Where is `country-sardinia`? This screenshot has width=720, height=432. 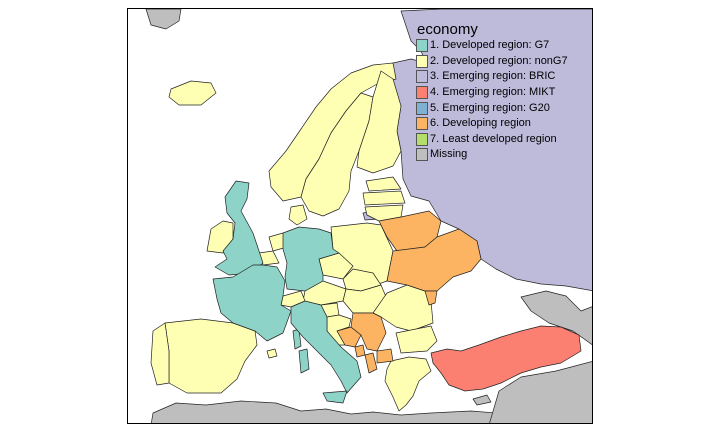 country-sardinia is located at coordinates (304, 361).